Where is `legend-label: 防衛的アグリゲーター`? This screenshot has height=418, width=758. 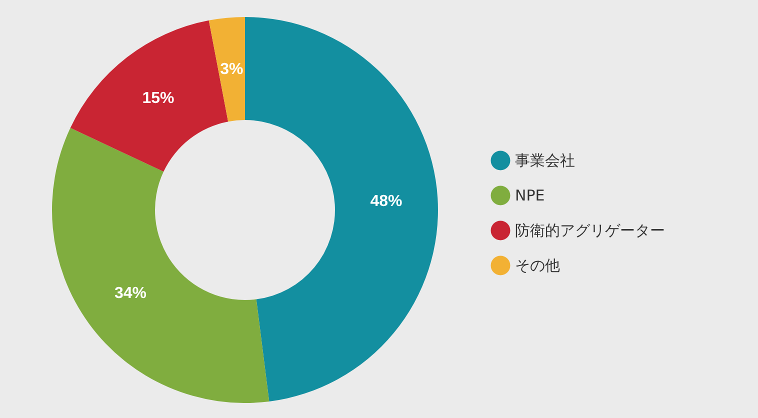 legend-label: 防衛的アグリゲーター is located at coordinates (590, 231).